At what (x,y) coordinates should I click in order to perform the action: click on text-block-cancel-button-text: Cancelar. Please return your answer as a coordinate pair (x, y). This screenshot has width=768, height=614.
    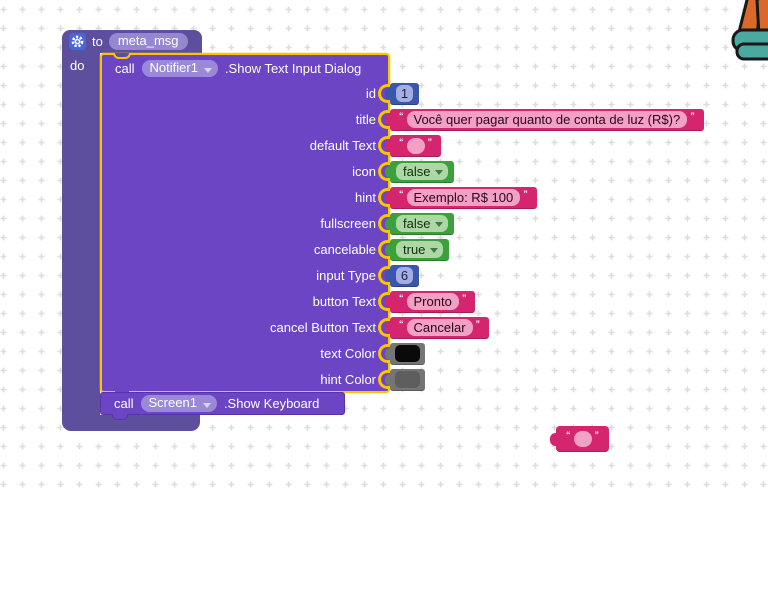
    Looking at the image, I should click on (437, 328).